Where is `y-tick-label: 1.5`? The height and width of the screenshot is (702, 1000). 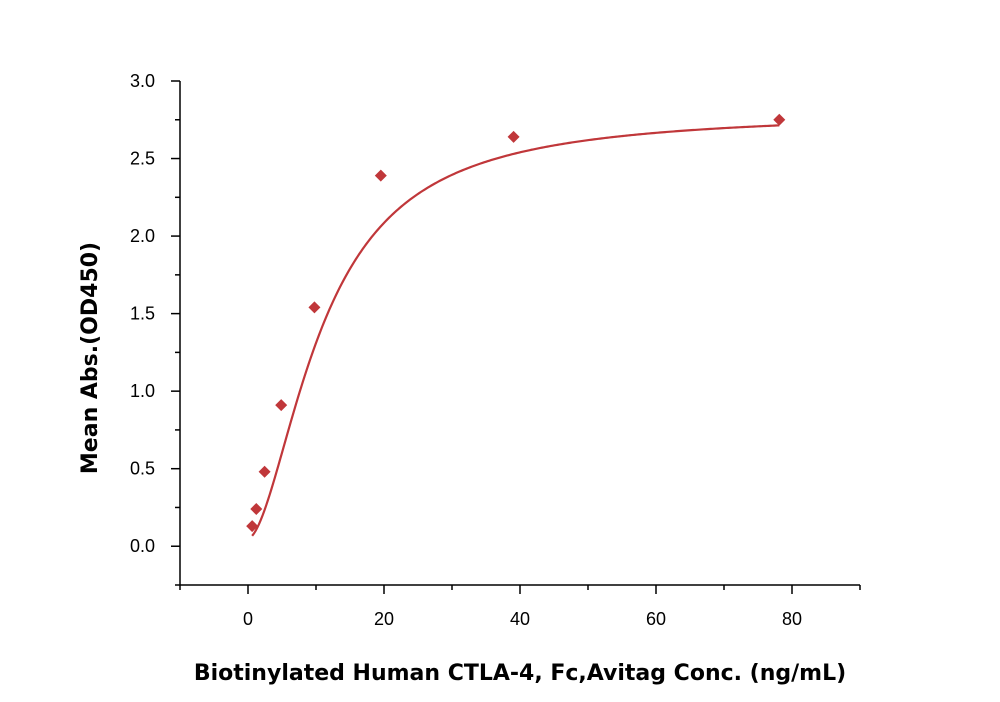 y-tick-label: 1.5 is located at coordinates (142, 314).